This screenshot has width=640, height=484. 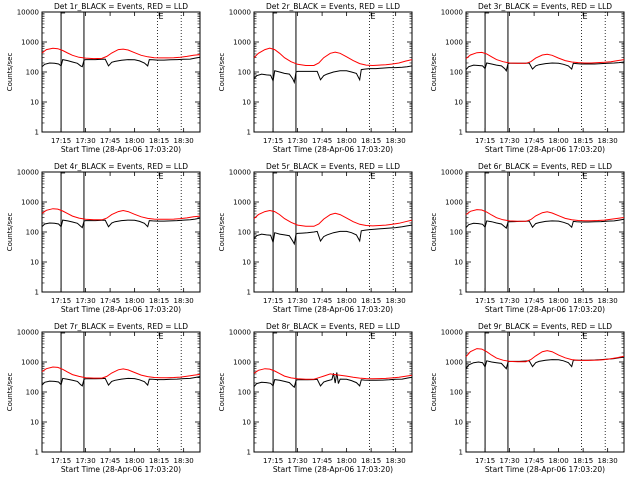 What do you see at coordinates (333, 326) in the screenshot?
I see `chart-title: Det 8r_BLACK = Events, RED = LLD` at bounding box center [333, 326].